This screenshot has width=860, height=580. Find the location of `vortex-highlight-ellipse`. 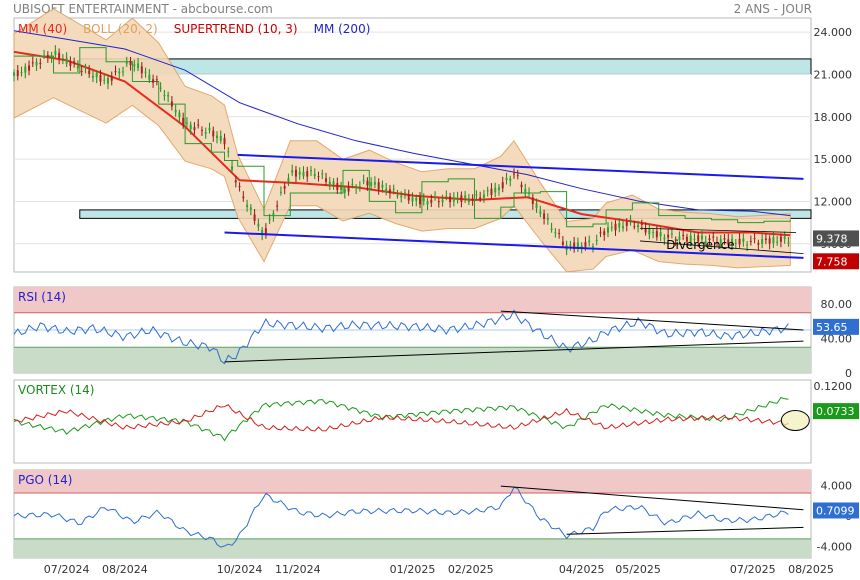

vortex-highlight-ellipse is located at coordinates (795, 420).